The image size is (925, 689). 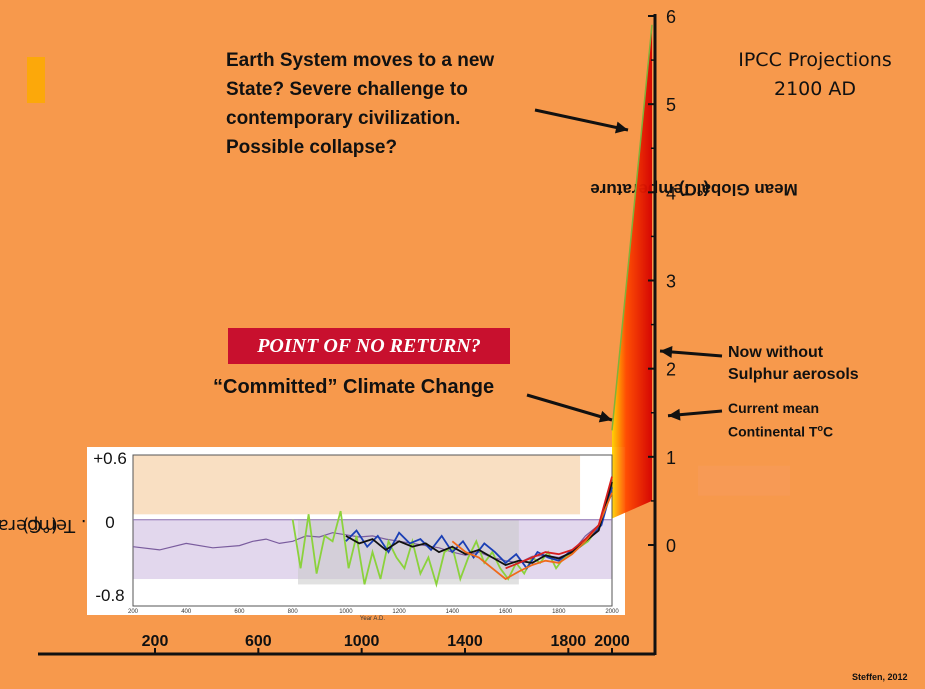 What do you see at coordinates (155, 641) in the screenshot?
I see `x-tick-label-200: 200` at bounding box center [155, 641].